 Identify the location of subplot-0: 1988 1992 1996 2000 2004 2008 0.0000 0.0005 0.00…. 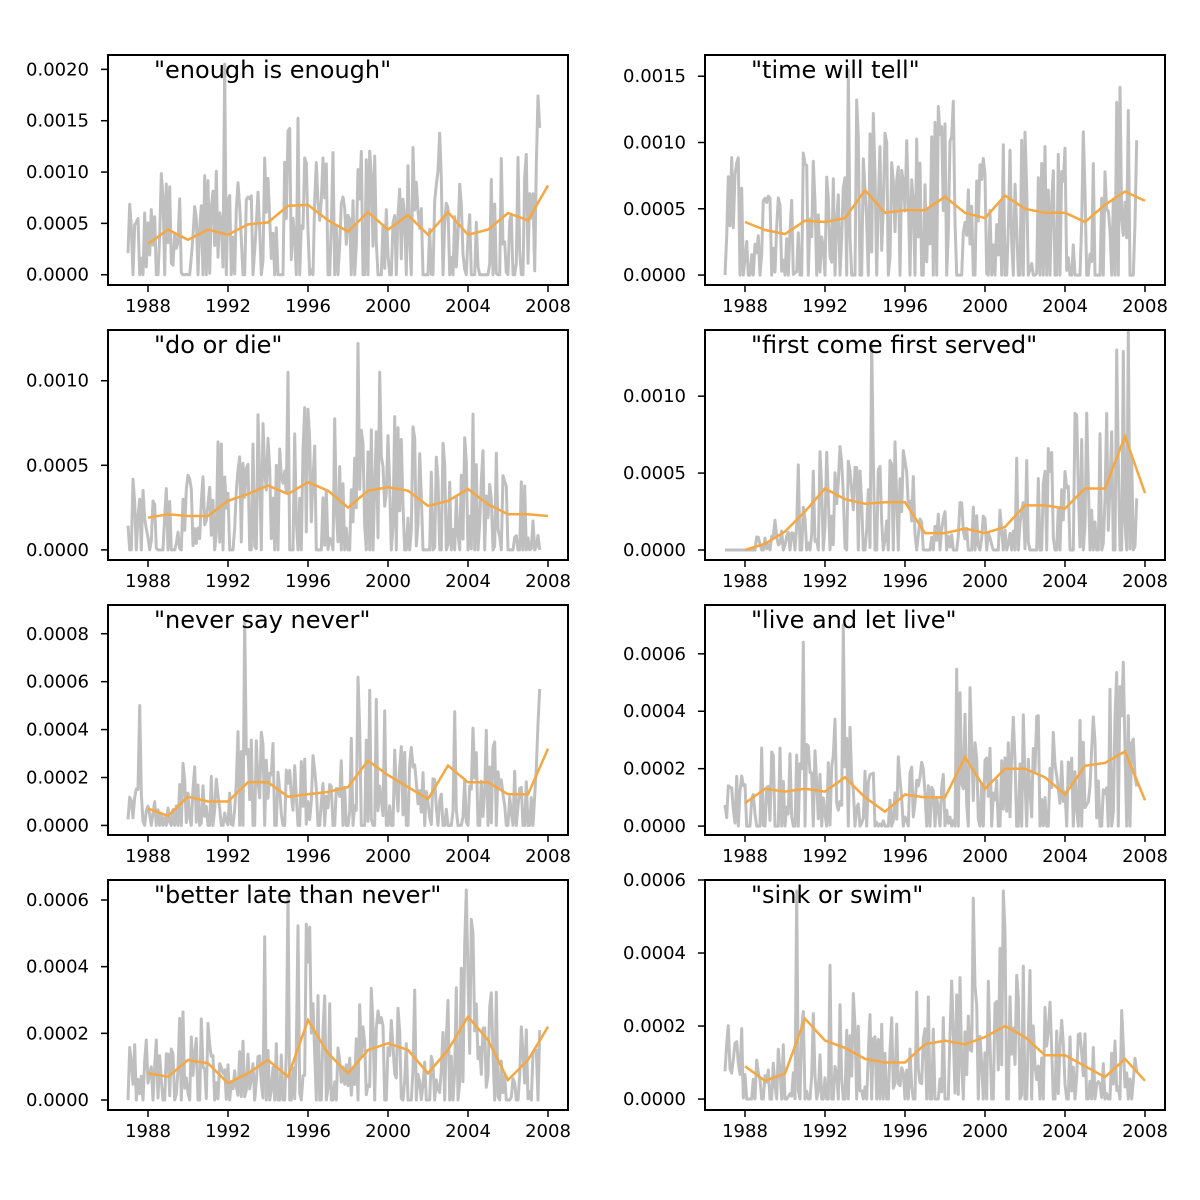
(298, 185).